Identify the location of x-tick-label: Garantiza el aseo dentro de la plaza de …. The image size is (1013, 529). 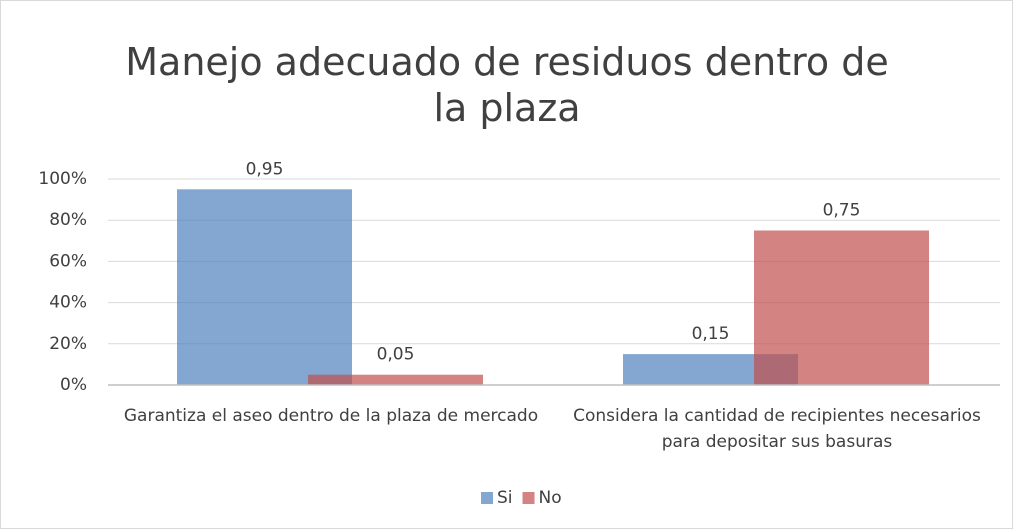
(331, 416).